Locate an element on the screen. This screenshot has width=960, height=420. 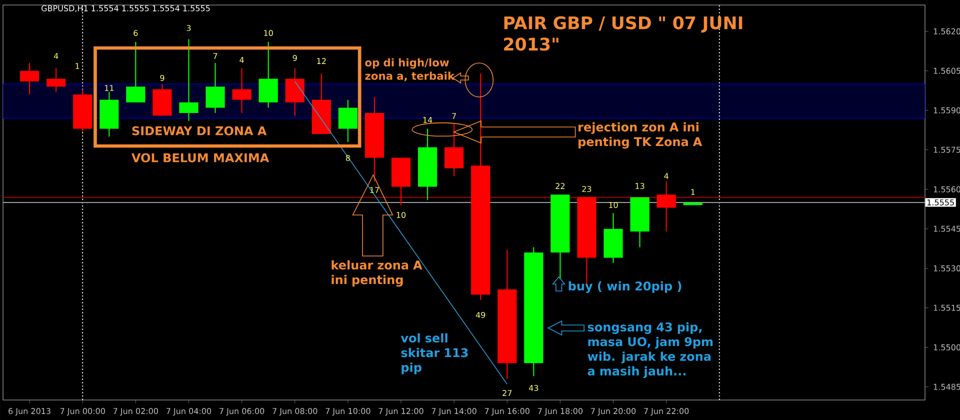
x-tick-label: 7 Jun 12:00 is located at coordinates (401, 412).